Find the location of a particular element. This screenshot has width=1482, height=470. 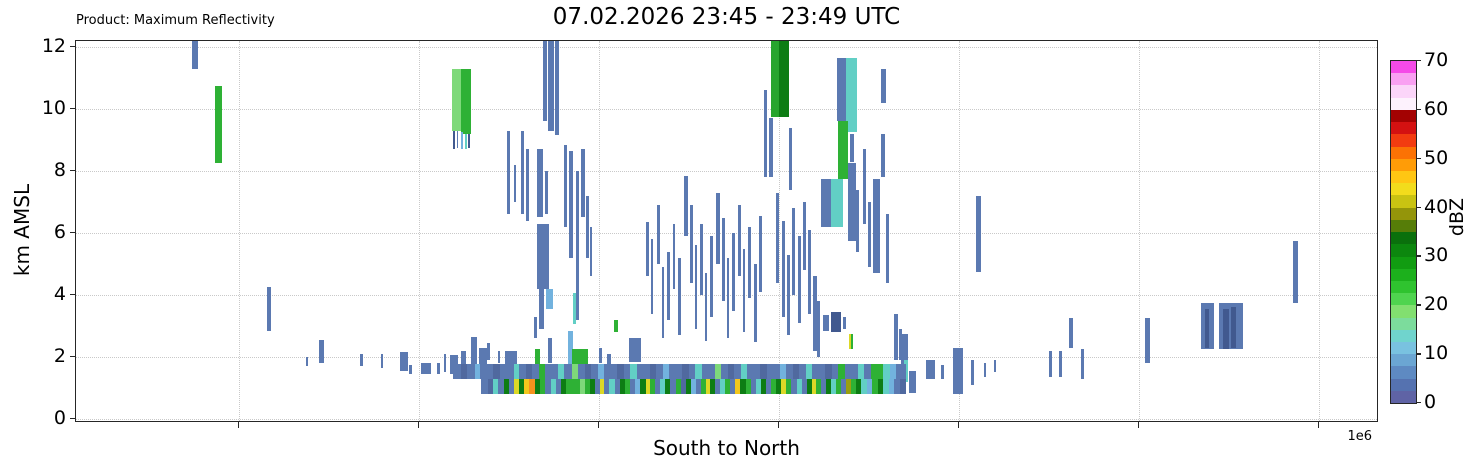

colorbar-label: dBZ is located at coordinates (1457, 217).